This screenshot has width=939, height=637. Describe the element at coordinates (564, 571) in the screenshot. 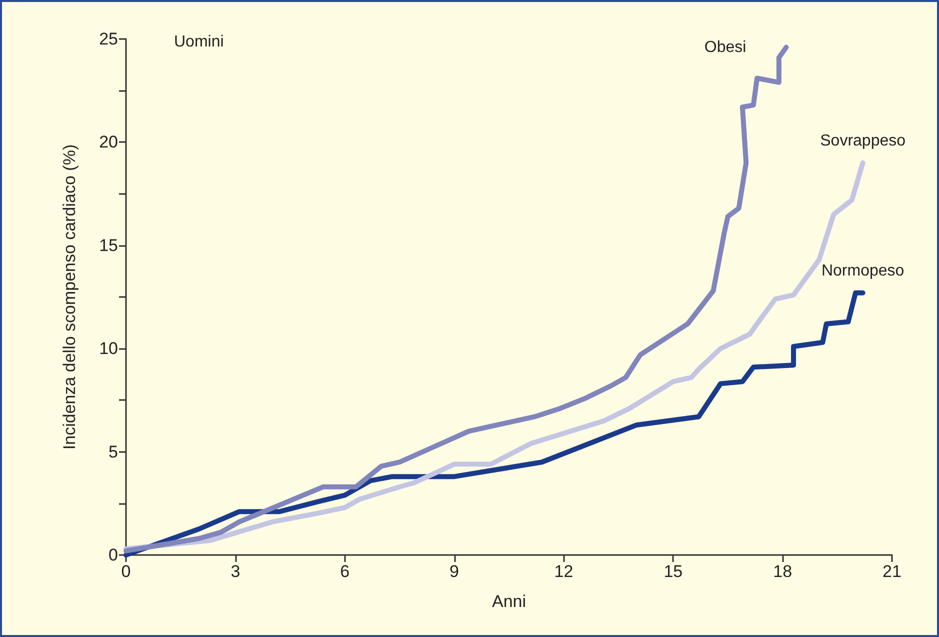

I see `x-tick-label: 12` at that location.